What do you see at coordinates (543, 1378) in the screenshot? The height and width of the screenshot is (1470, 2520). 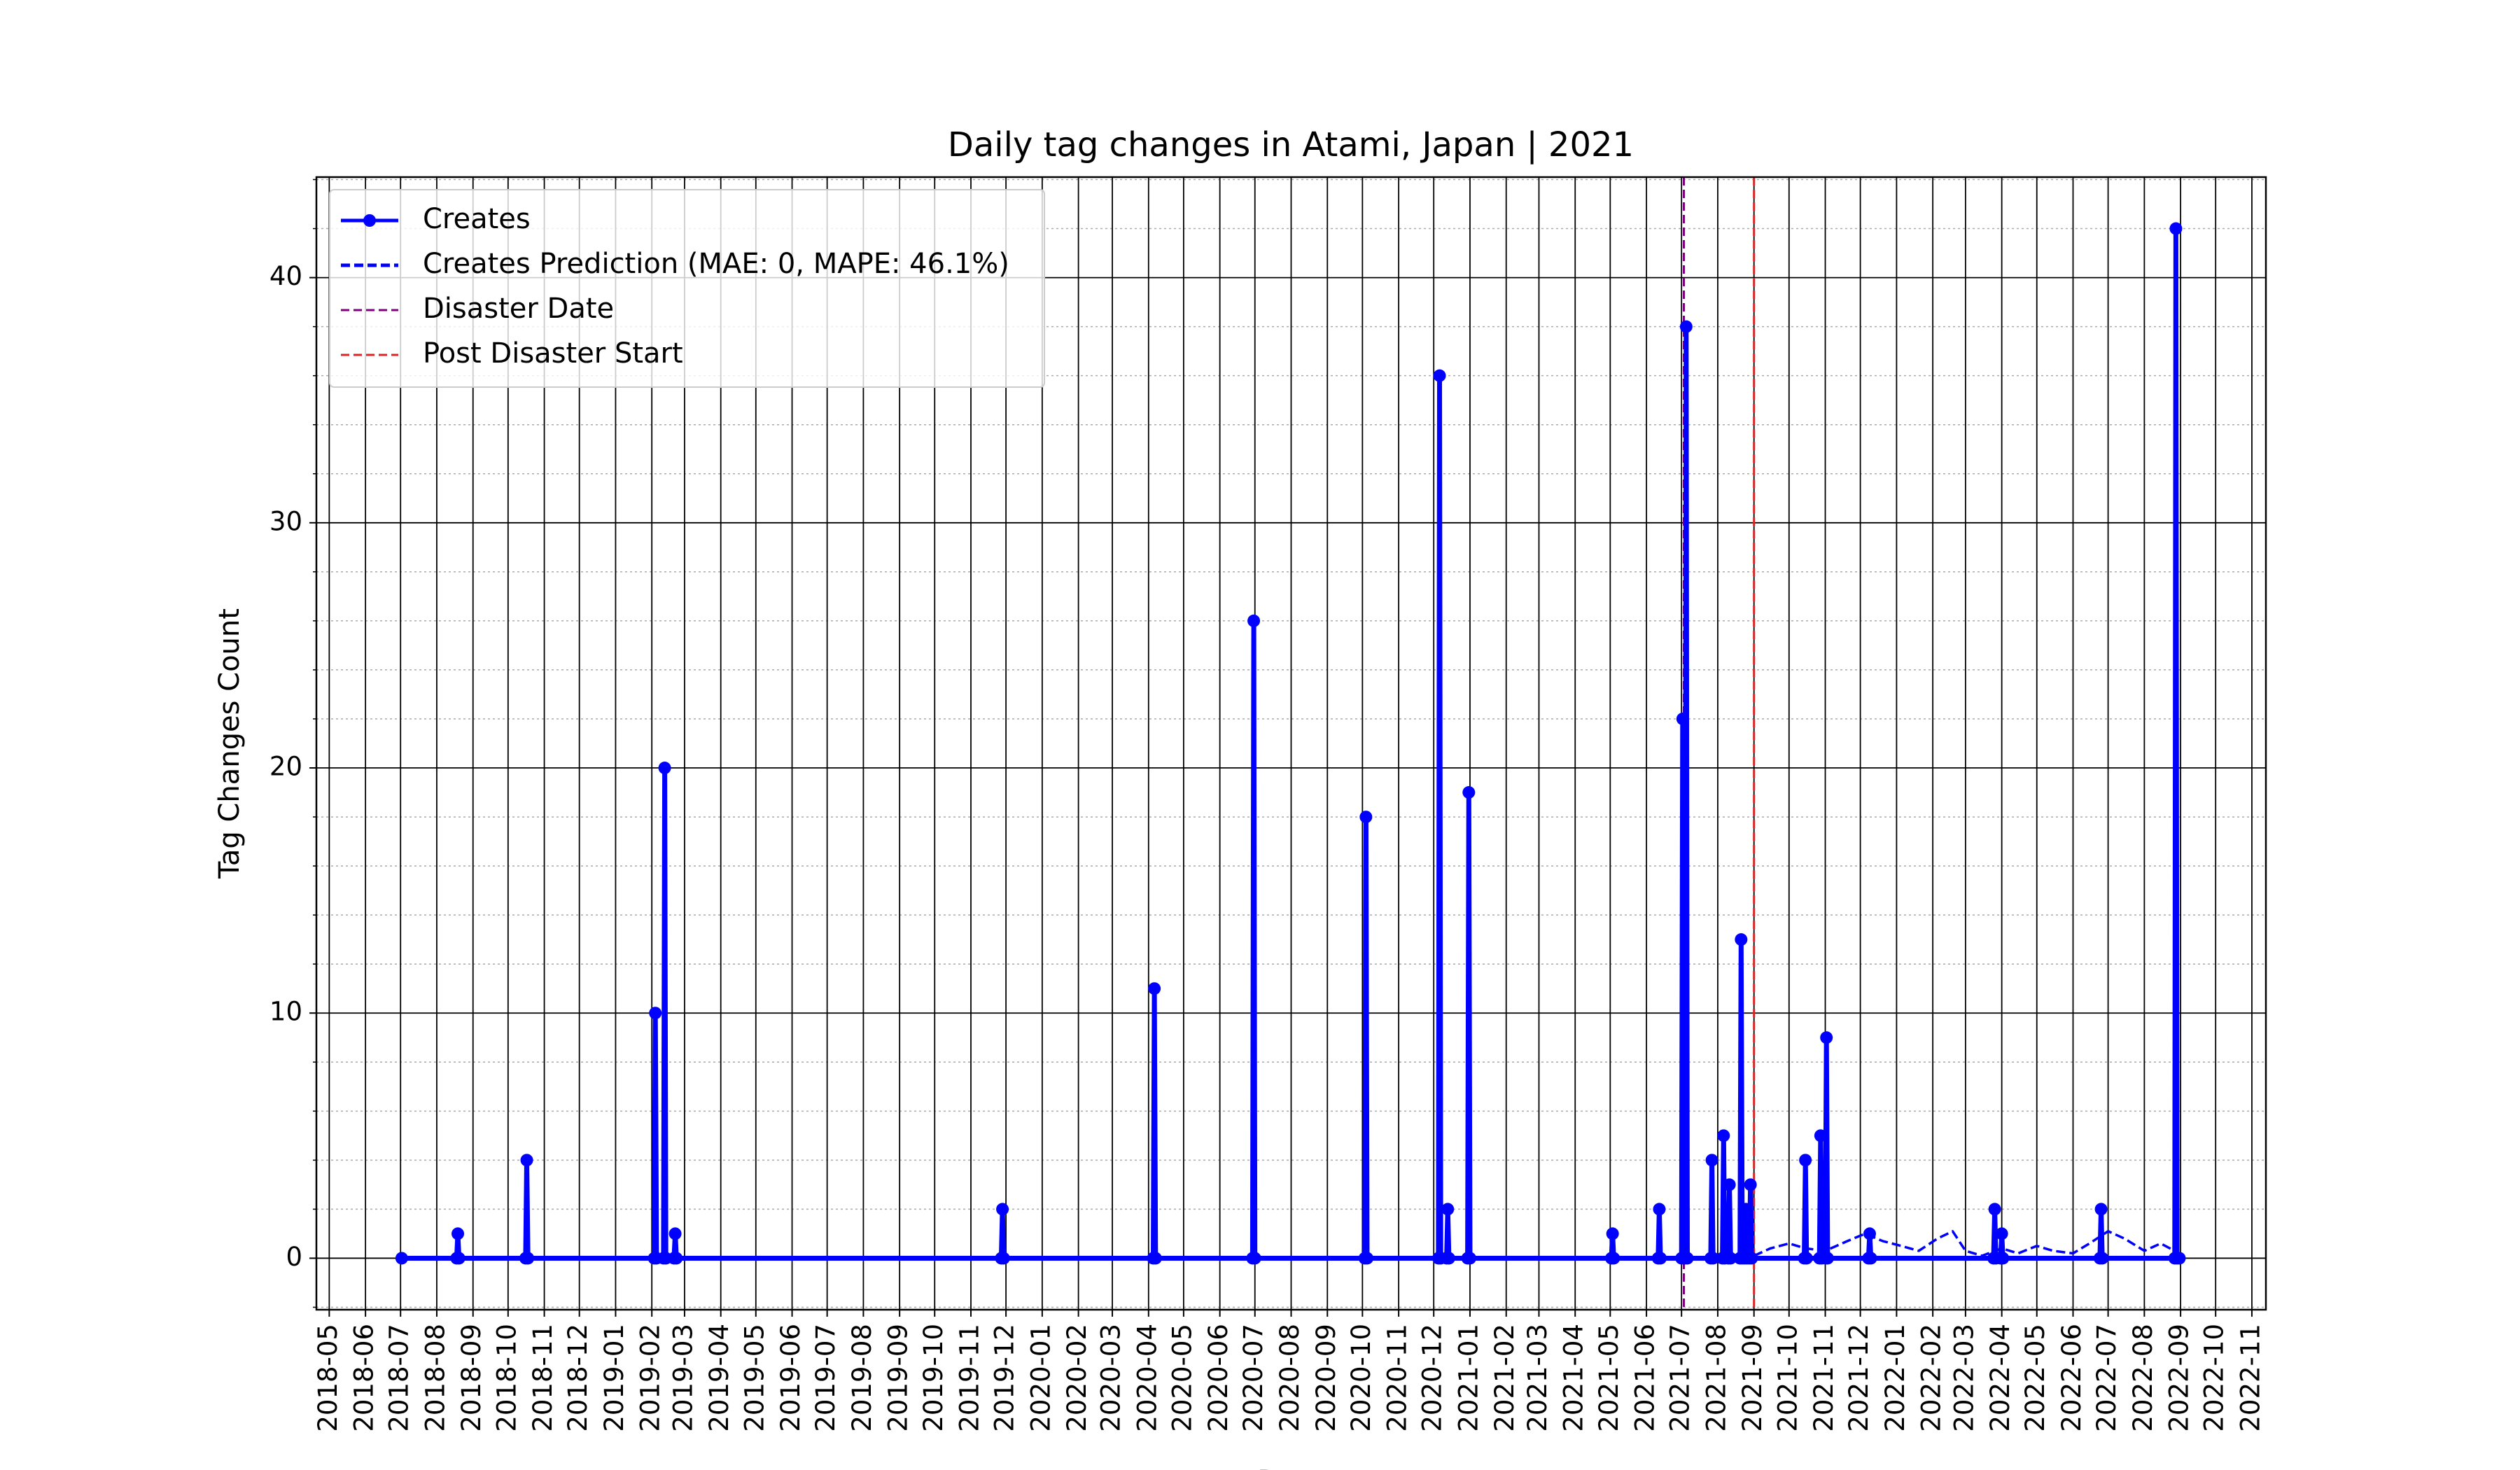 I see `x-tick-label: 2018-11` at bounding box center [543, 1378].